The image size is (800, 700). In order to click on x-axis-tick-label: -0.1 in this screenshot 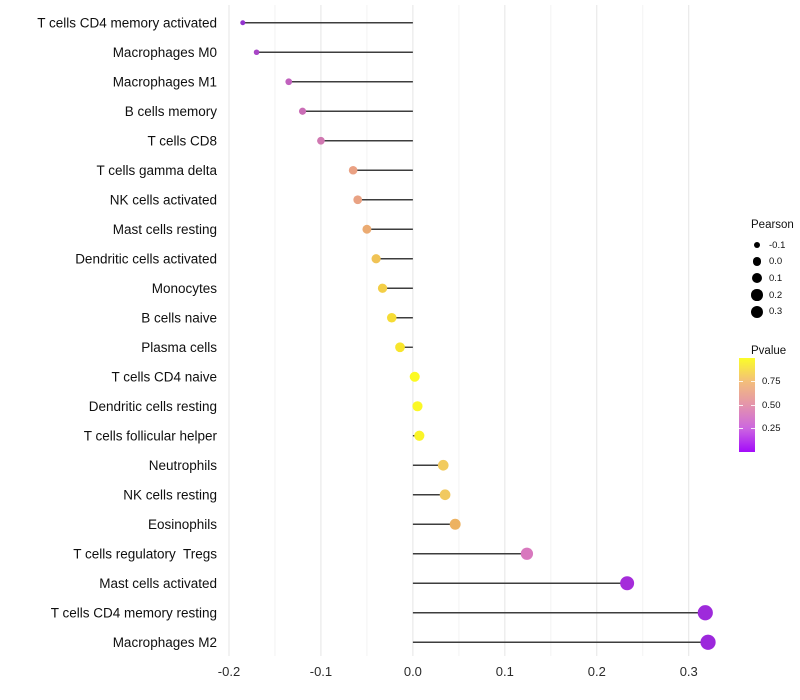, I will do `click(321, 671)`.